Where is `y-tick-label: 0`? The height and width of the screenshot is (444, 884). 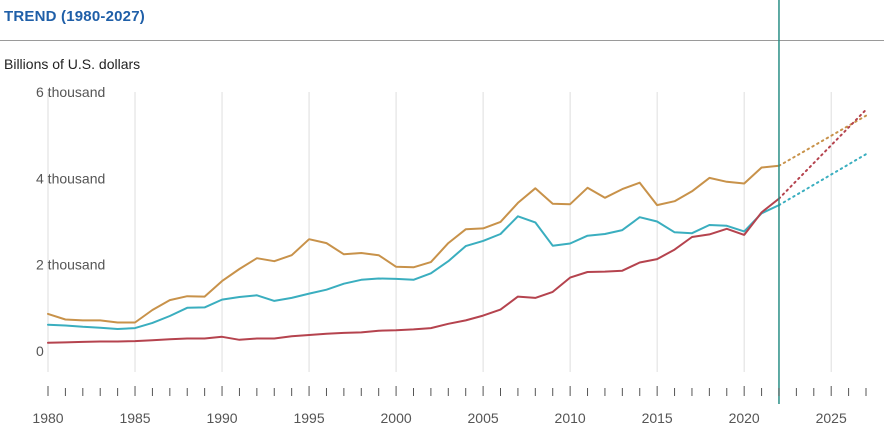
y-tick-label: 0 is located at coordinates (40, 351).